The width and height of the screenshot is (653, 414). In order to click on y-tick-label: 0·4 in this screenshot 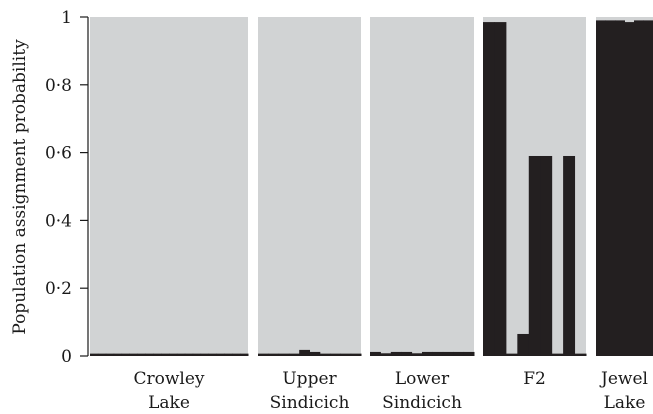, I will do `click(58, 221)`.